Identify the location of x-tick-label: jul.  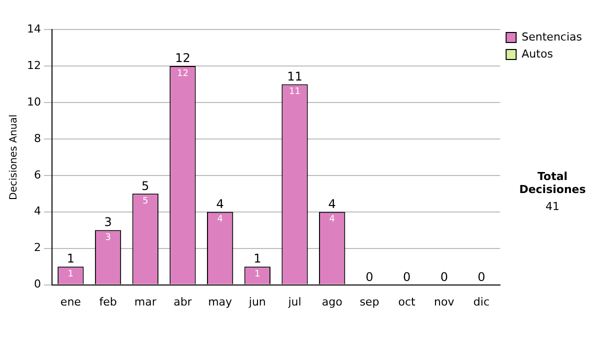
(294, 301).